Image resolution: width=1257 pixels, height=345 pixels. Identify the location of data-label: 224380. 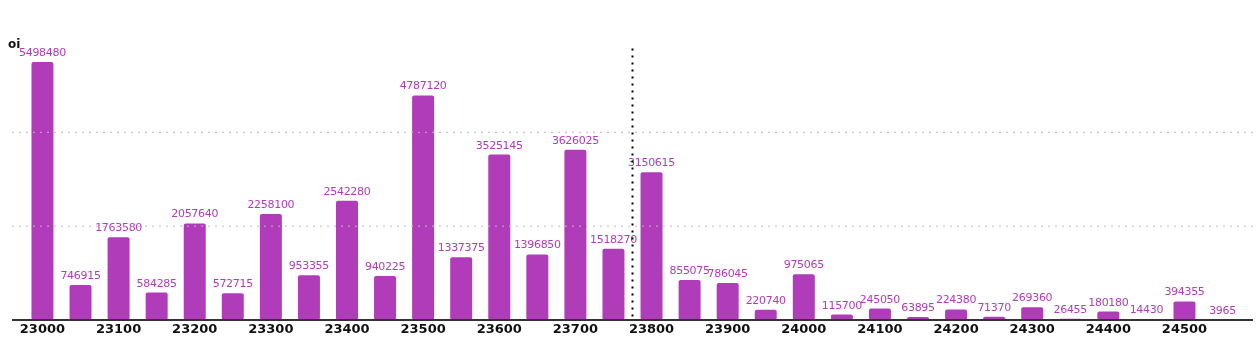
(956, 300).